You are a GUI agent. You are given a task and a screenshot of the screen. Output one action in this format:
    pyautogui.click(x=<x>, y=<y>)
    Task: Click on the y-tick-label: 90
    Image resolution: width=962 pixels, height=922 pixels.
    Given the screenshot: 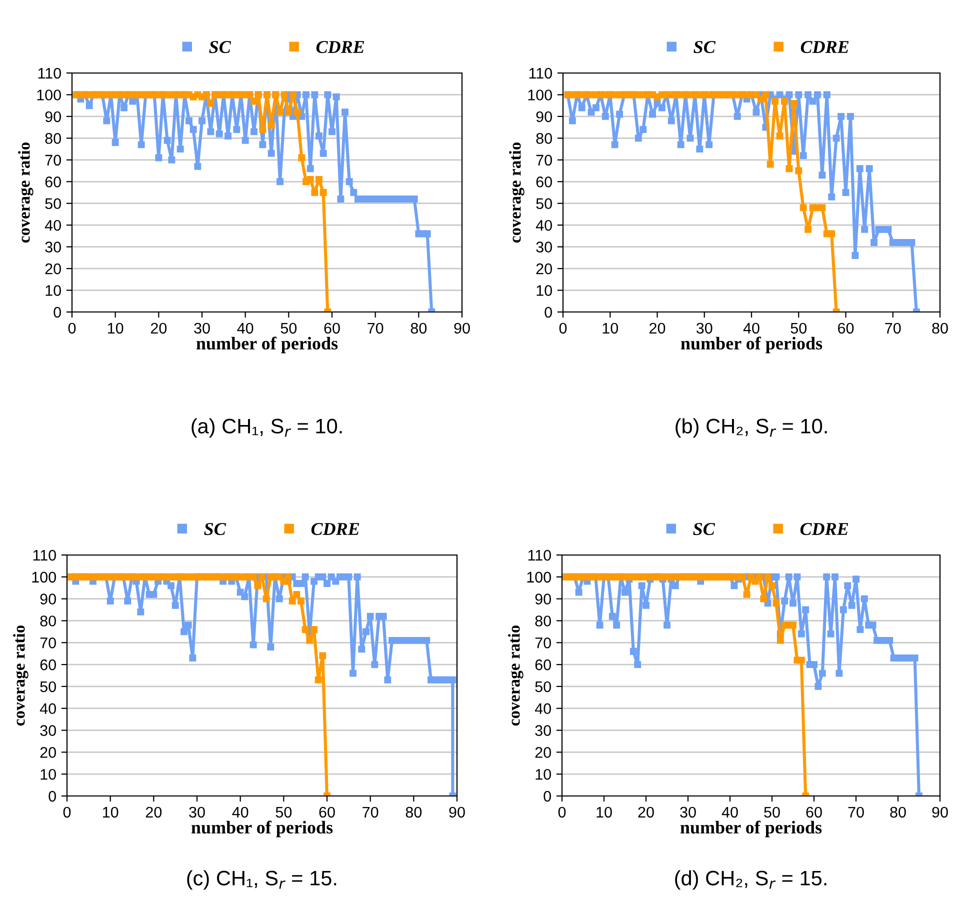 What is the action you would take?
    pyautogui.click(x=544, y=116)
    